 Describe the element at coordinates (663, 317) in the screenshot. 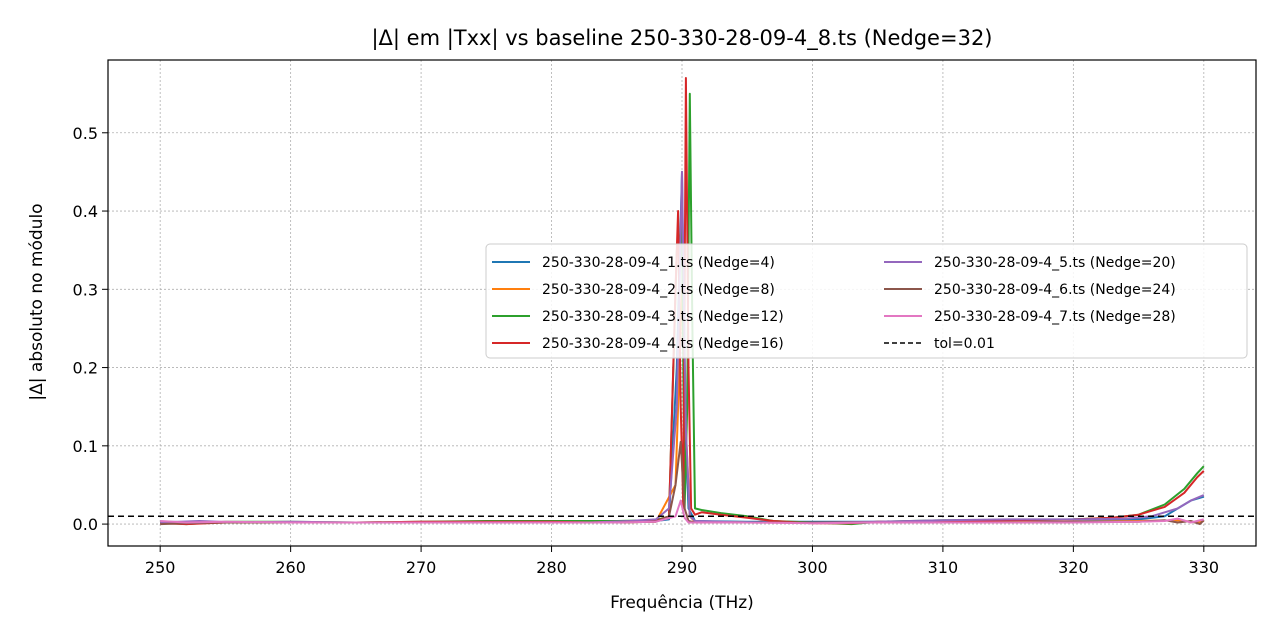

I see `legend-label: 250-330-28-09-4_3.ts (Nedge=12)` at that location.